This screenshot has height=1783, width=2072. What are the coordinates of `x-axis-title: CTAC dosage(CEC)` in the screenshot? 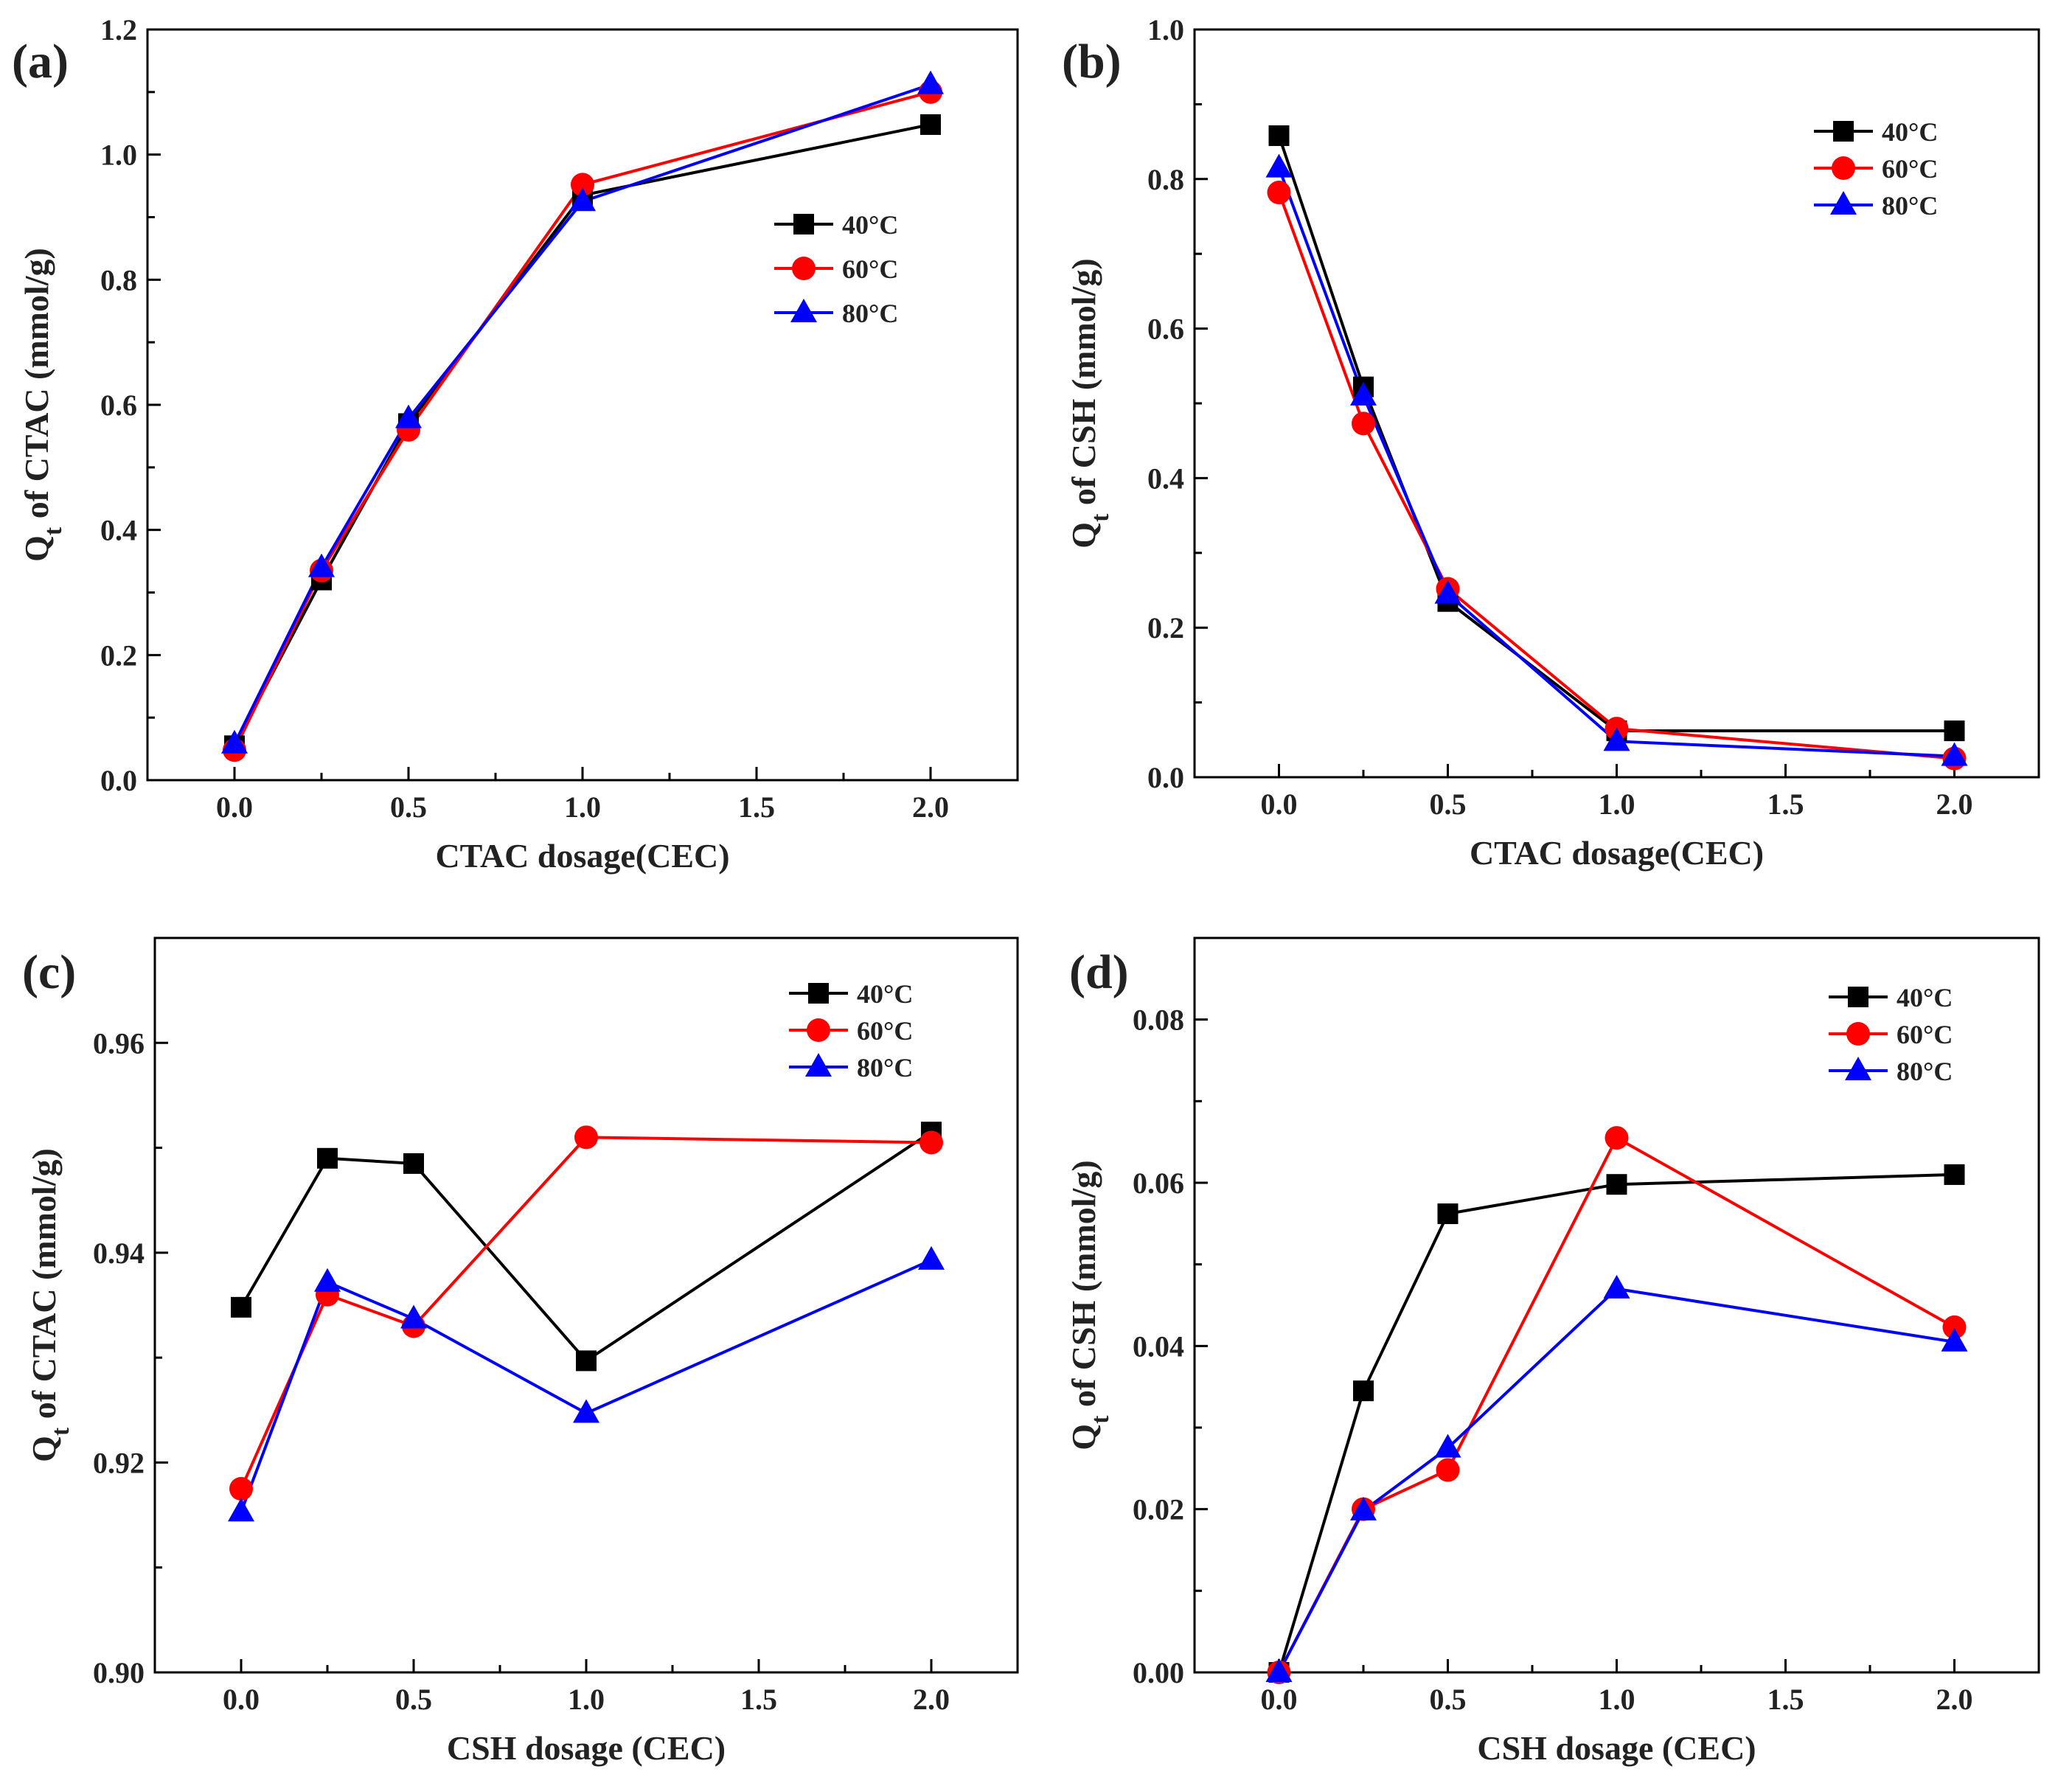 It's located at (1617, 853).